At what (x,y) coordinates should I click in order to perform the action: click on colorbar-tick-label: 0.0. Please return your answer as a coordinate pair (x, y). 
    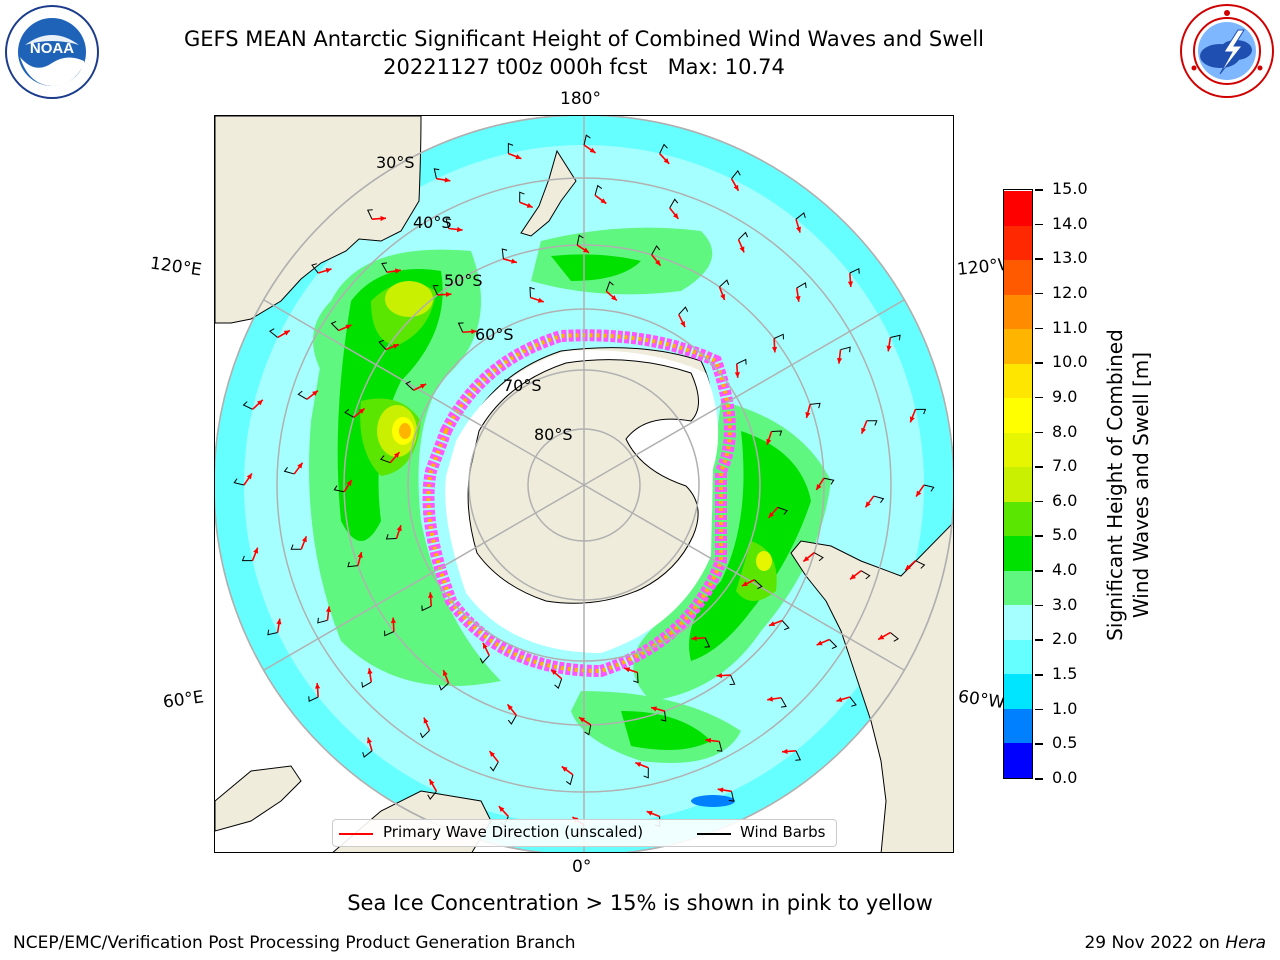
    Looking at the image, I should click on (1065, 777).